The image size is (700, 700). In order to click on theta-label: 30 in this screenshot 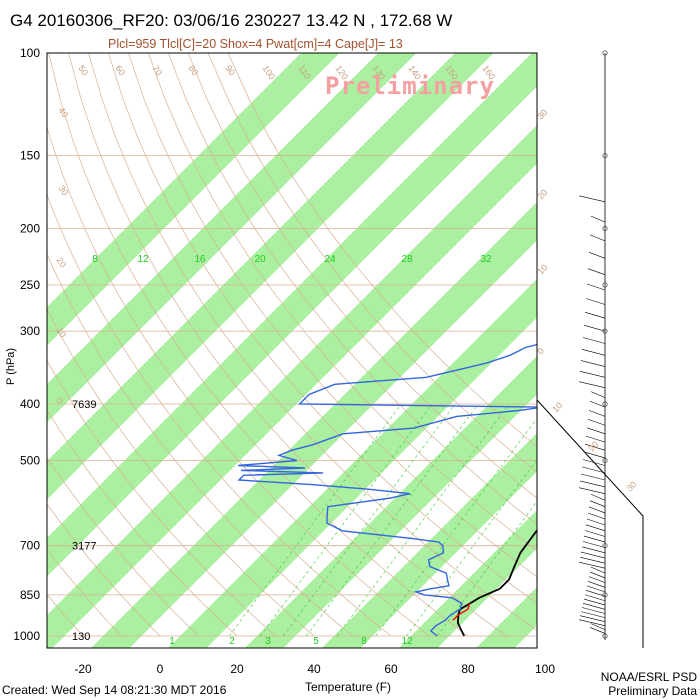, I will do `click(63, 190)`.